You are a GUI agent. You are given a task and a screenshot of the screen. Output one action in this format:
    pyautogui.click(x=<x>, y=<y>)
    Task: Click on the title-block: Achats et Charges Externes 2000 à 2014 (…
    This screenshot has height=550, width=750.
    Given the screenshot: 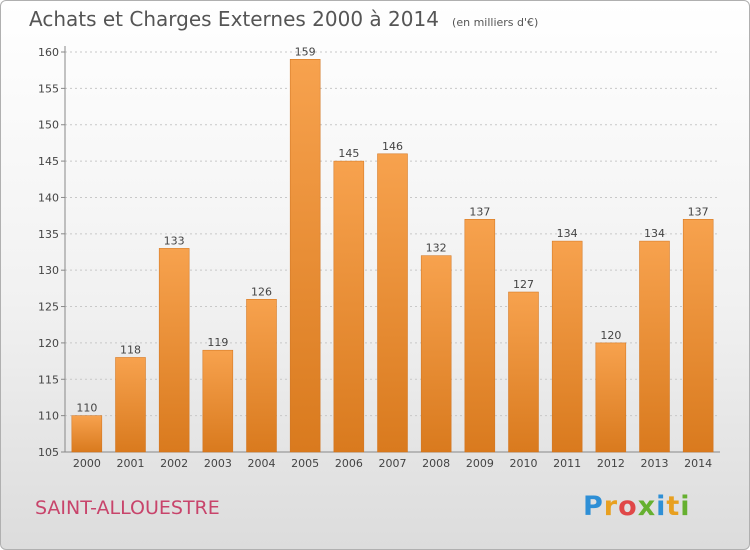 What is the action you would take?
    pyautogui.click(x=283, y=19)
    